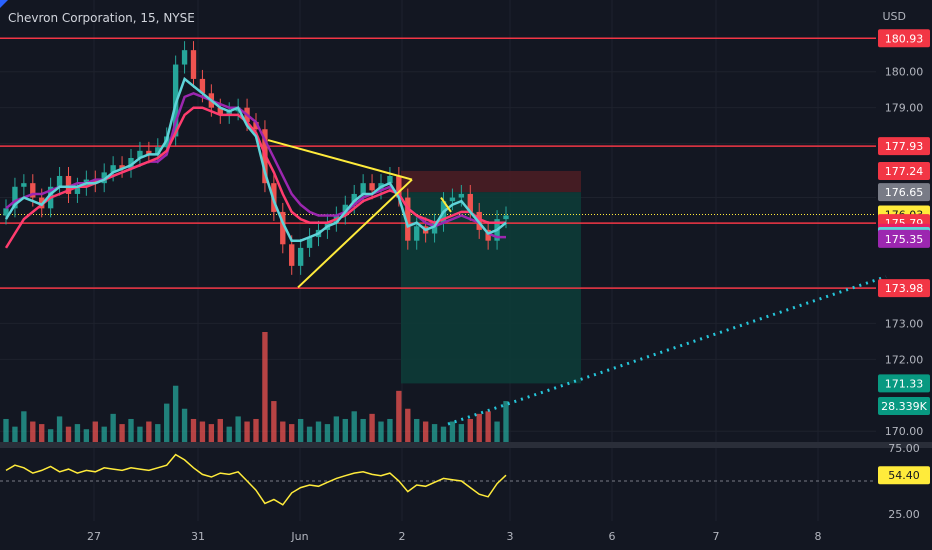 The height and width of the screenshot is (550, 932). I want to click on price-tick-label: 179.00, so click(904, 108).